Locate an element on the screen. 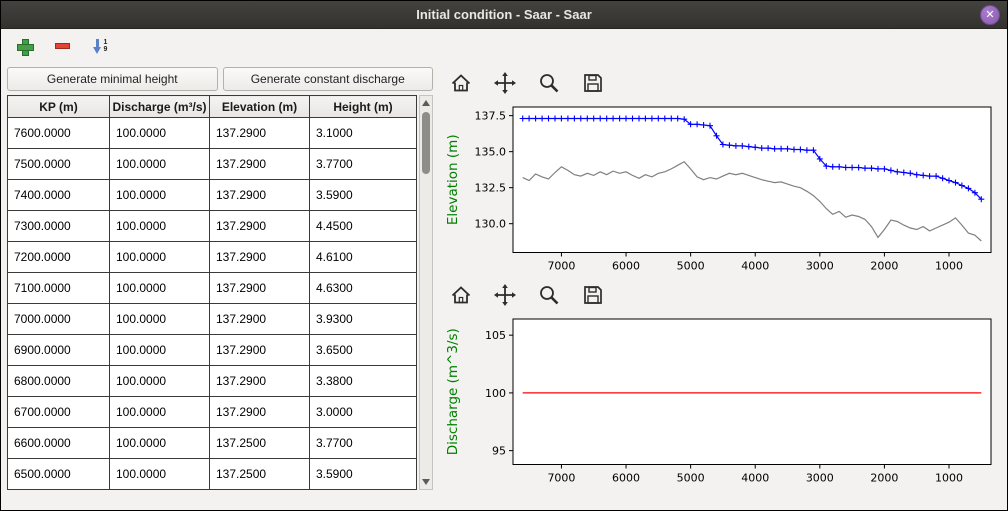  scrollbar-thumb is located at coordinates (426, 143).